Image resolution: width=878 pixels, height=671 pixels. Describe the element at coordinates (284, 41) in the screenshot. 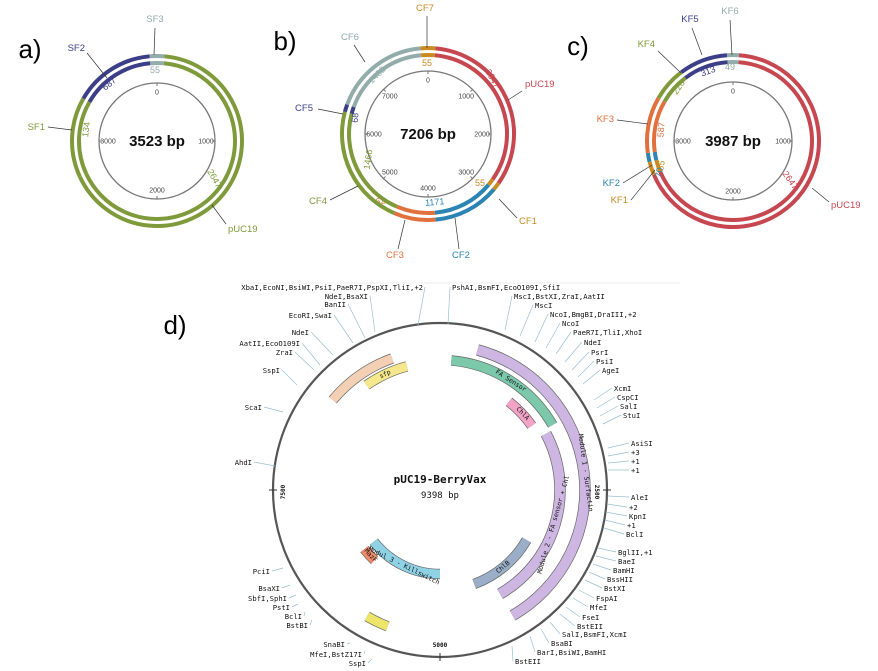

I see `panel-letter: b)` at that location.